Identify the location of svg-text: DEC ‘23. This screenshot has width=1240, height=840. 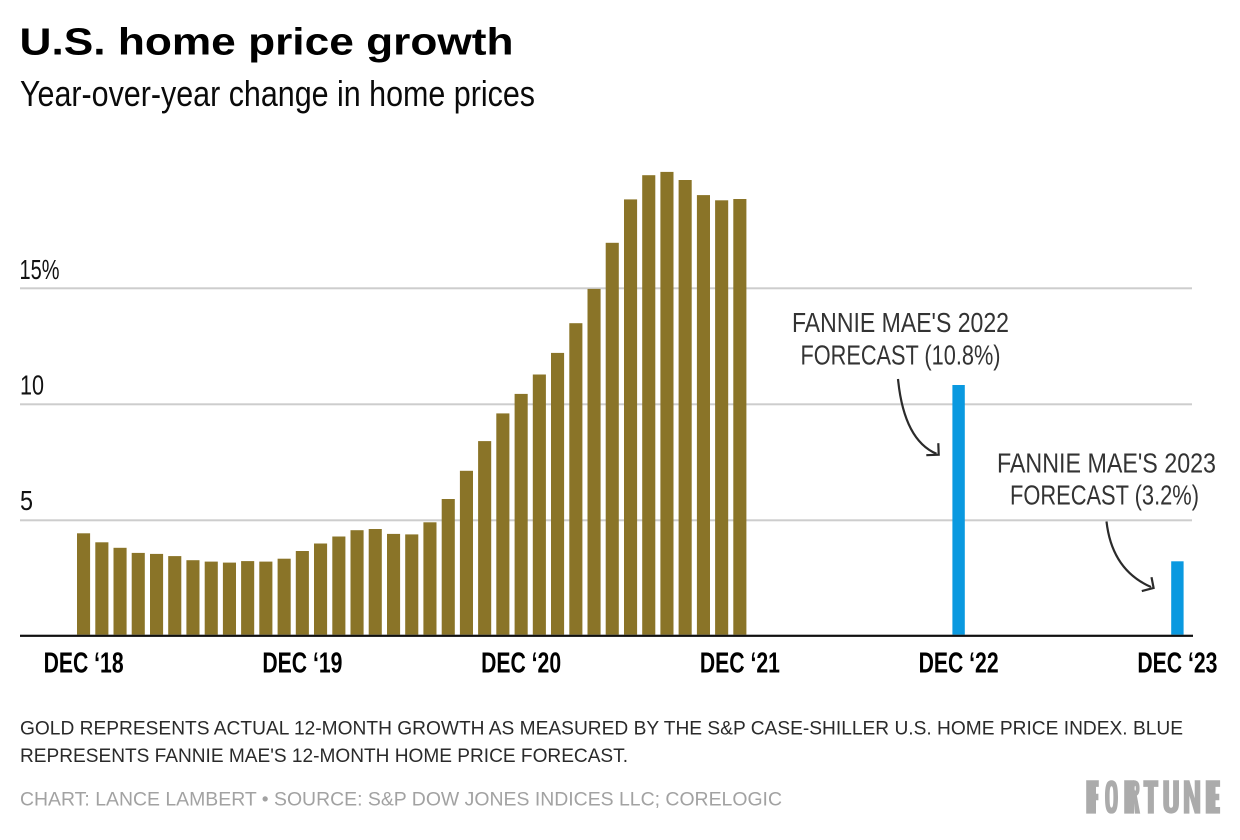
(1177, 664).